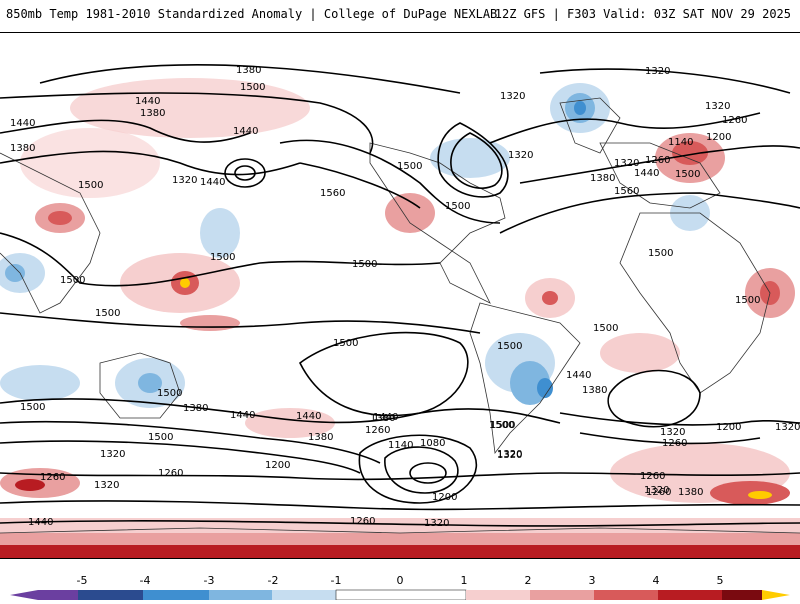  I want to click on north-america-coast, so click(437, 223).